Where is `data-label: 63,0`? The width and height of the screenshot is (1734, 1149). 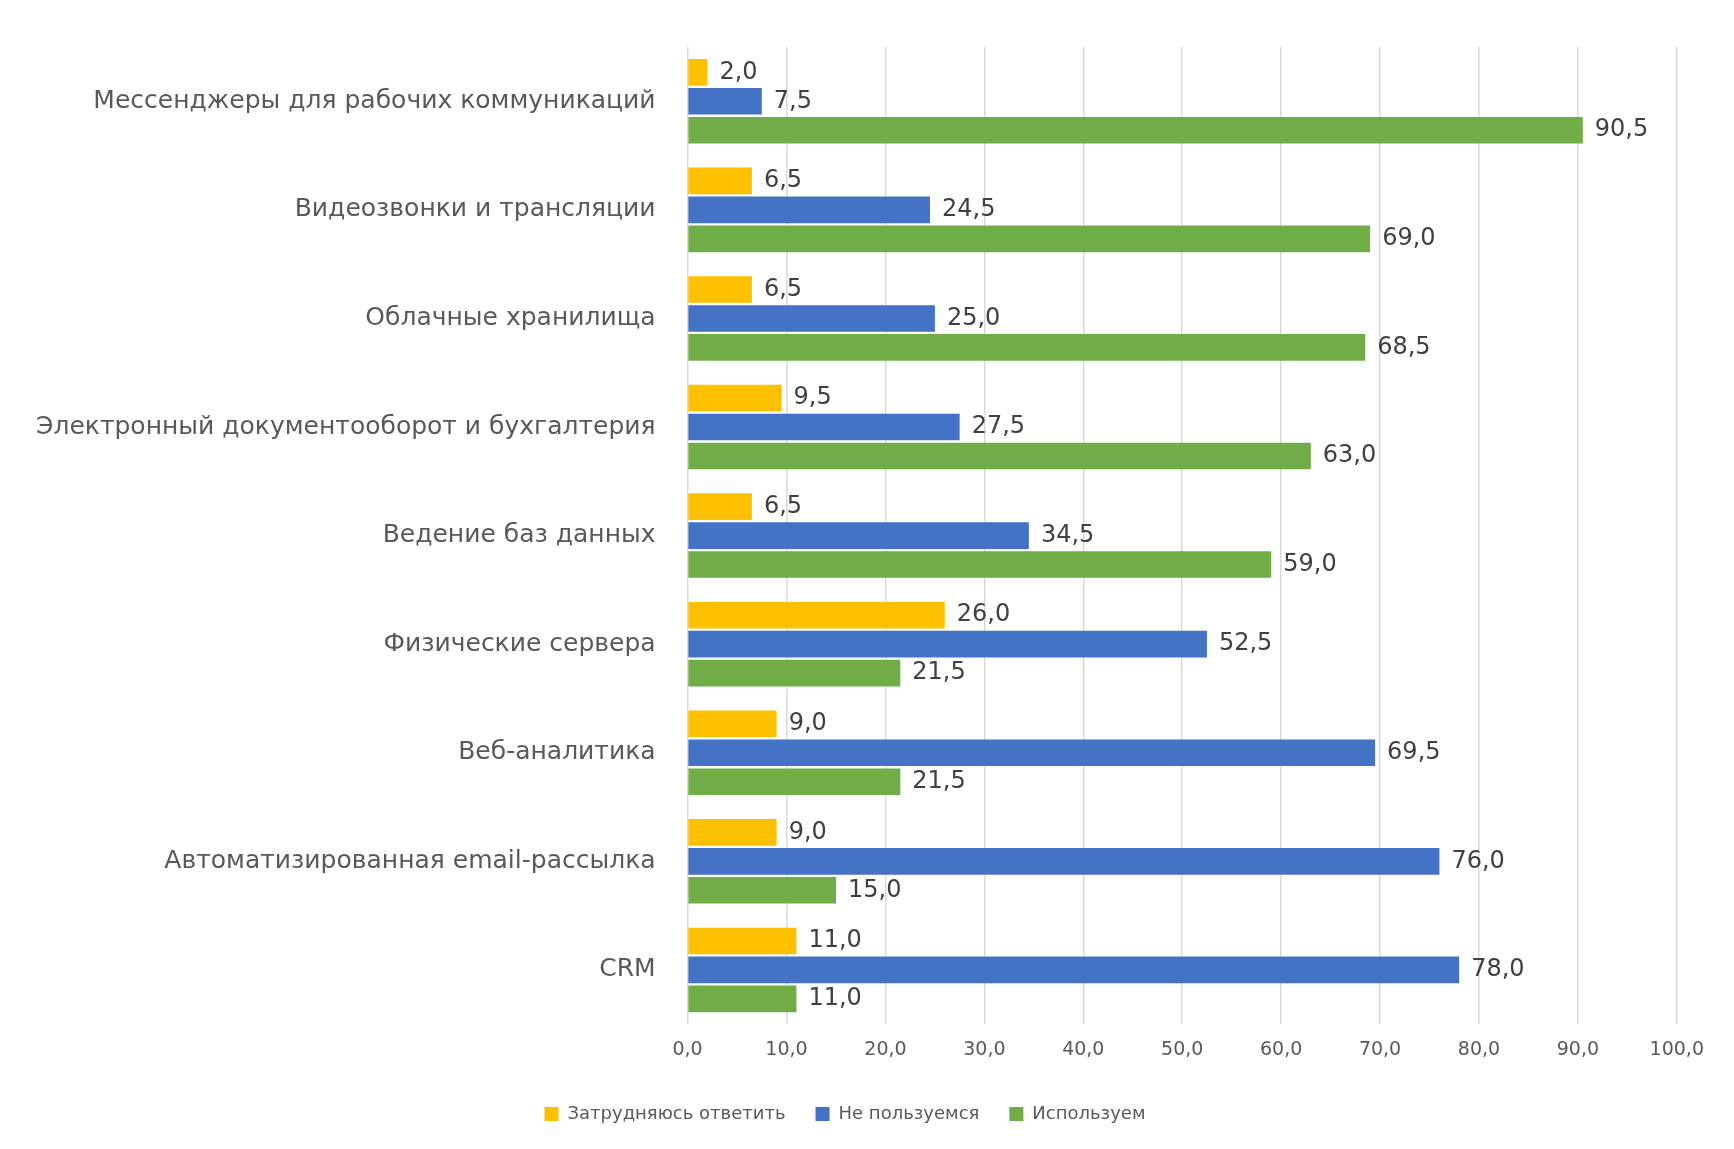 data-label: 63,0 is located at coordinates (1349, 454).